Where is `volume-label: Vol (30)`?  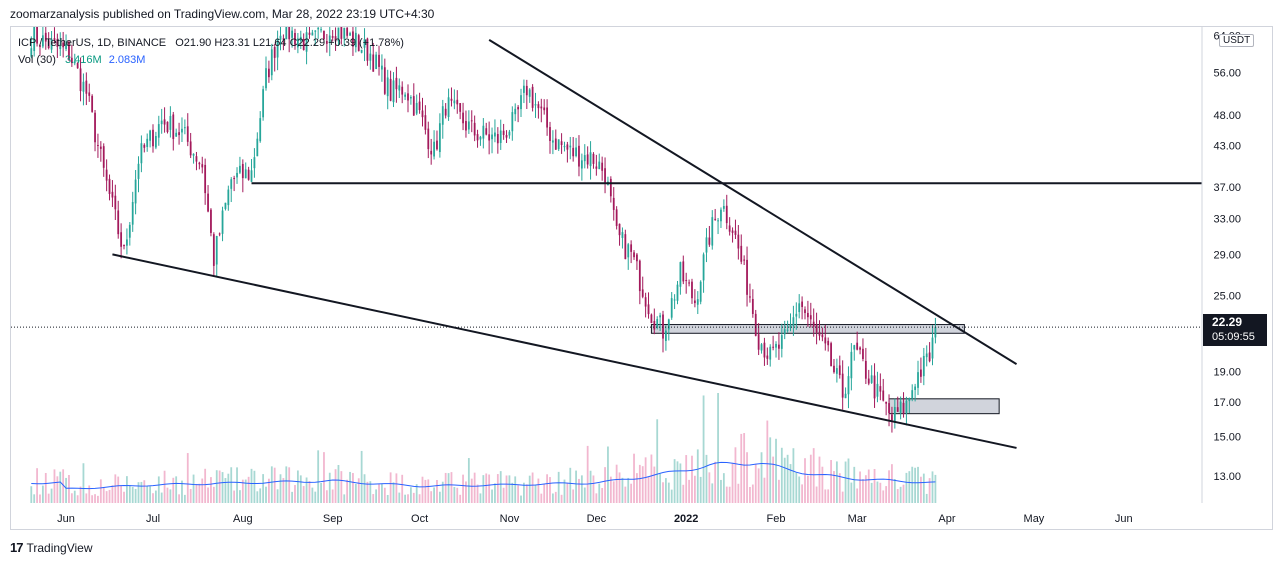 volume-label: Vol (30) is located at coordinates (37, 60).